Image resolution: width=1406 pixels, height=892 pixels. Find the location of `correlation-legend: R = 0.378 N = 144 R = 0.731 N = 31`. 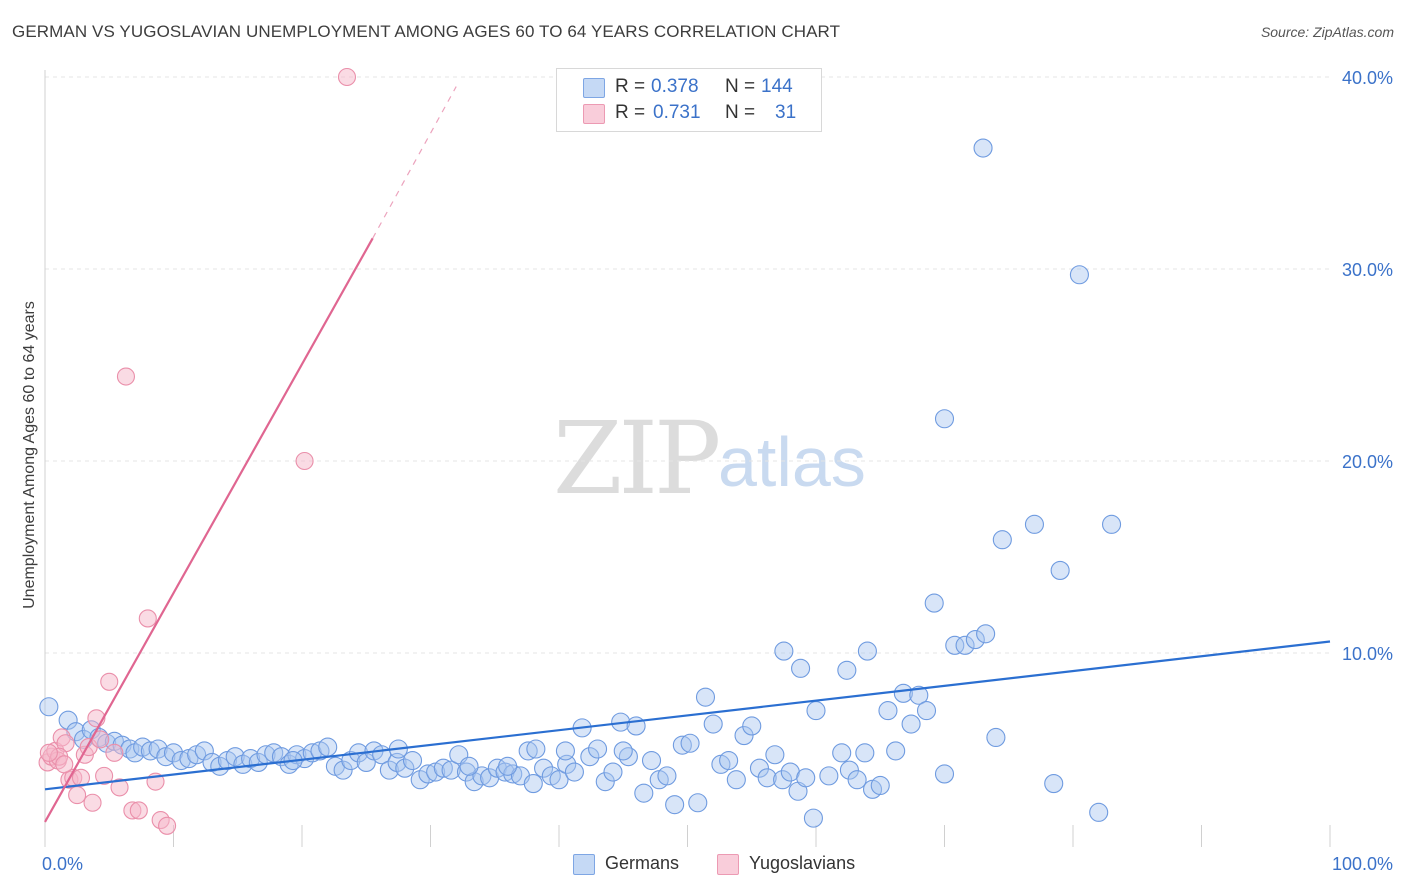

correlation-legend: R = 0.378 N = 144 R = 0.731 N = 31 is located at coordinates (689, 100).